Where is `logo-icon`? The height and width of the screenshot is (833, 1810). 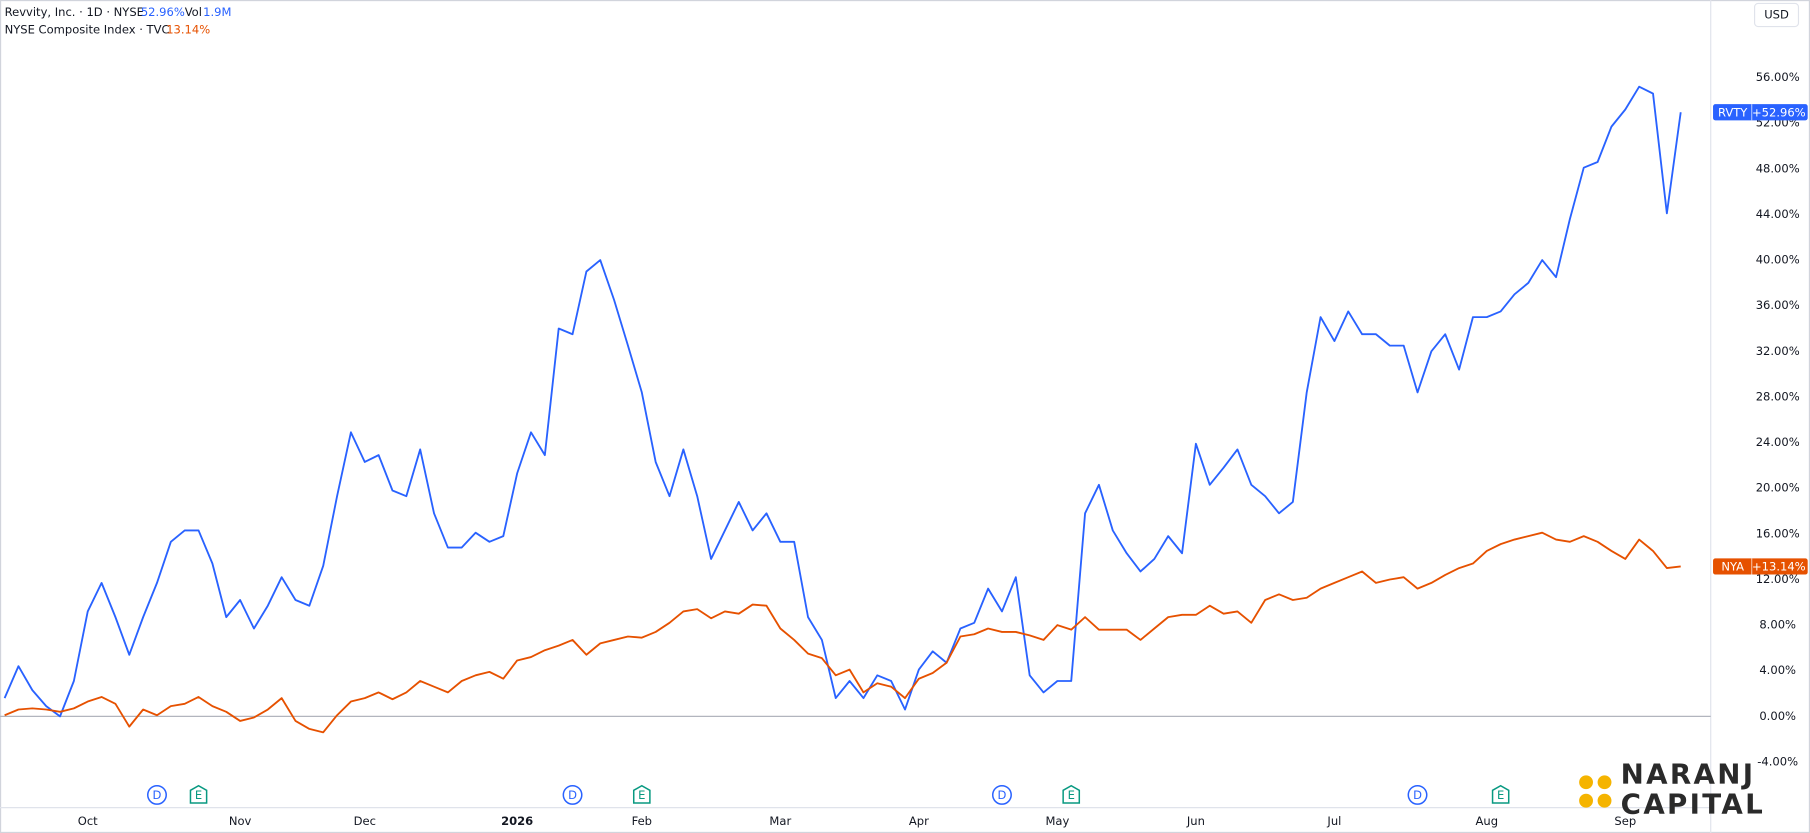 logo-icon is located at coordinates (1595, 791).